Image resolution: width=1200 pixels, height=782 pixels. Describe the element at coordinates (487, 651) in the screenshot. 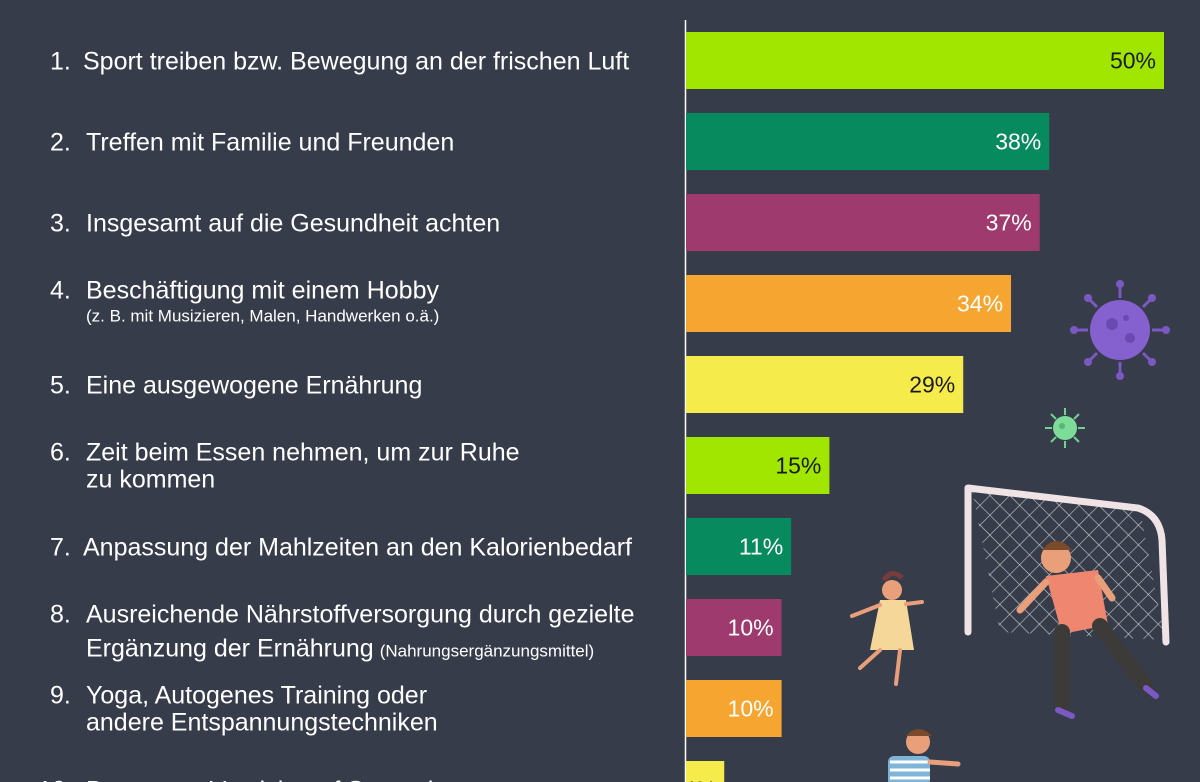

I see `category-inline-note-8: (Nahrungsergänzungsmittel)` at that location.